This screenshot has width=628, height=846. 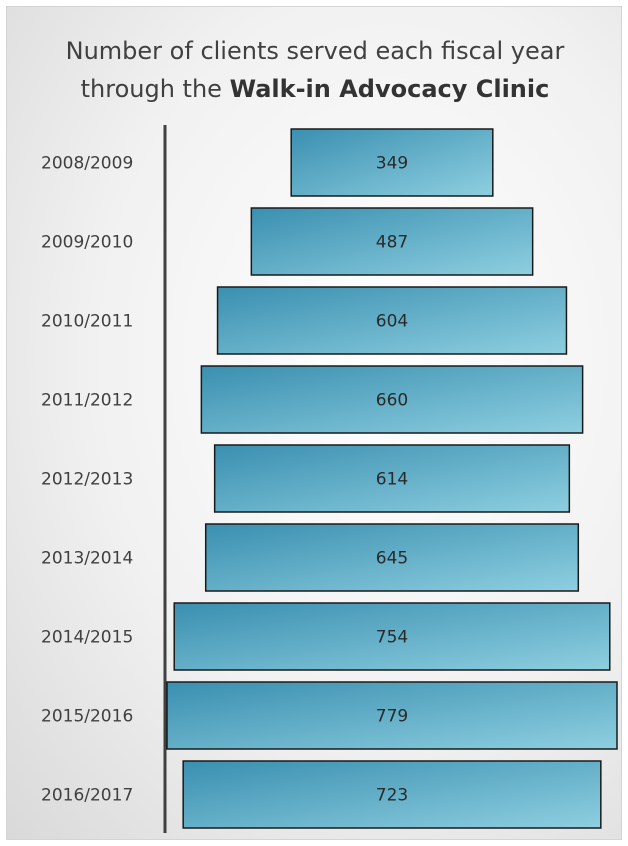 I want to click on value-label: 754, so click(x=392, y=638).